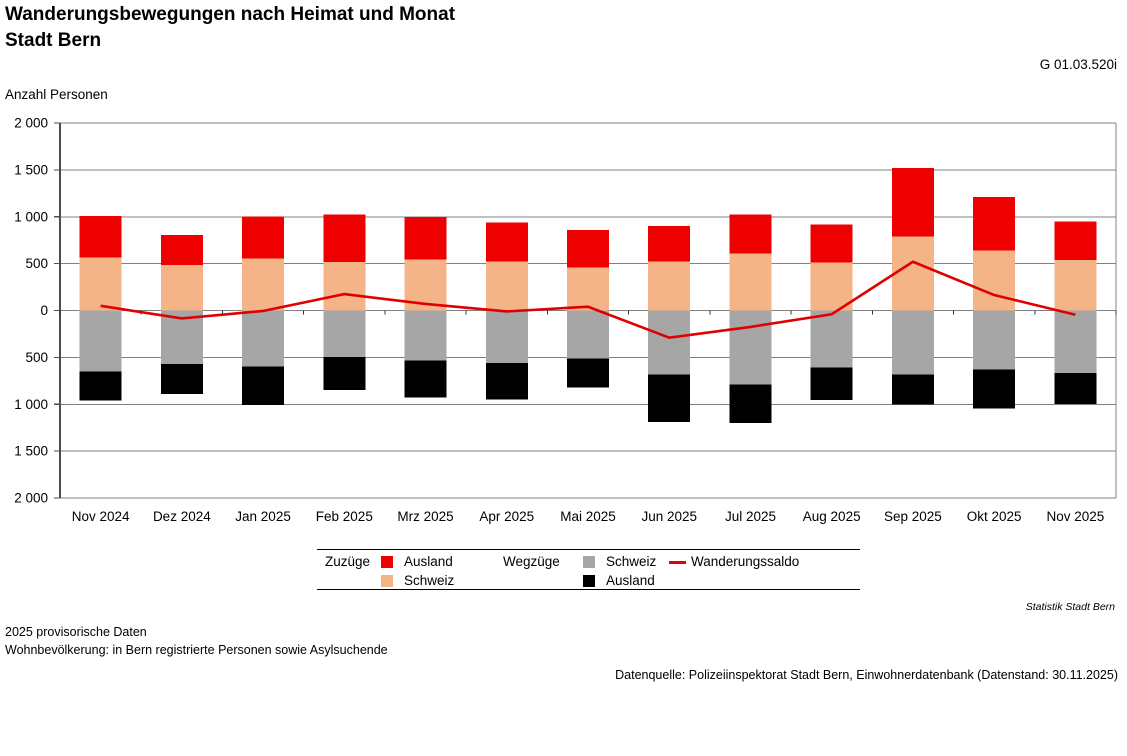 Image resolution: width=1127 pixels, height=756 pixels. What do you see at coordinates (669, 516) in the screenshot?
I see `x-tick-label: Jun 2025` at bounding box center [669, 516].